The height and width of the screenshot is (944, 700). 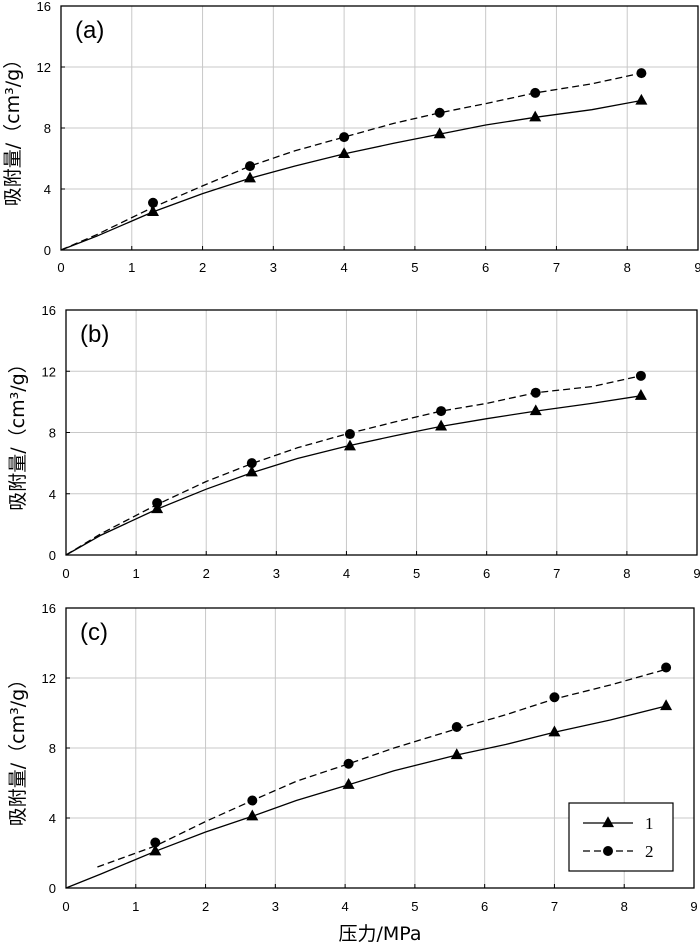 What do you see at coordinates (89, 30) in the screenshot?
I see `panel-label: (a)` at bounding box center [89, 30].